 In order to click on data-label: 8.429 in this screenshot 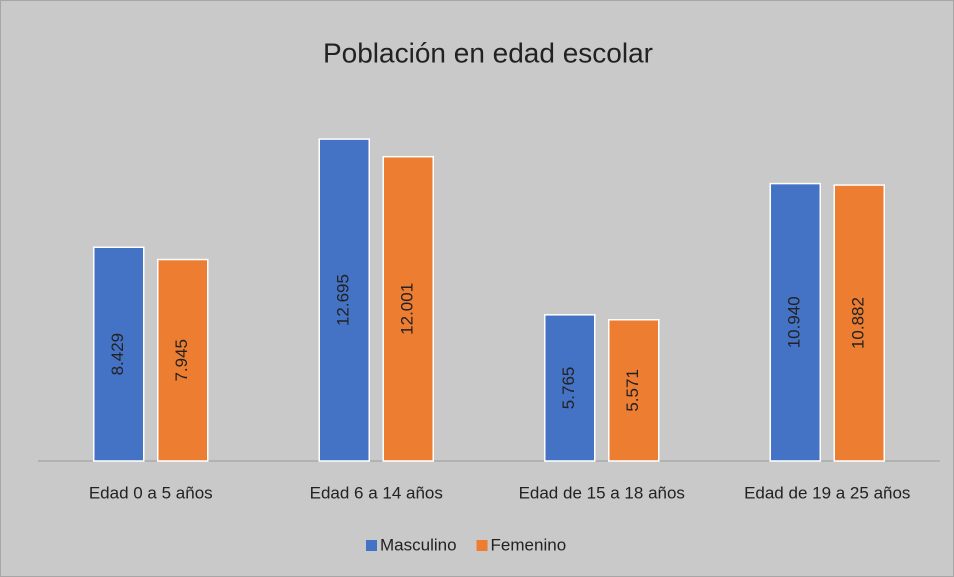, I will do `click(117, 354)`.